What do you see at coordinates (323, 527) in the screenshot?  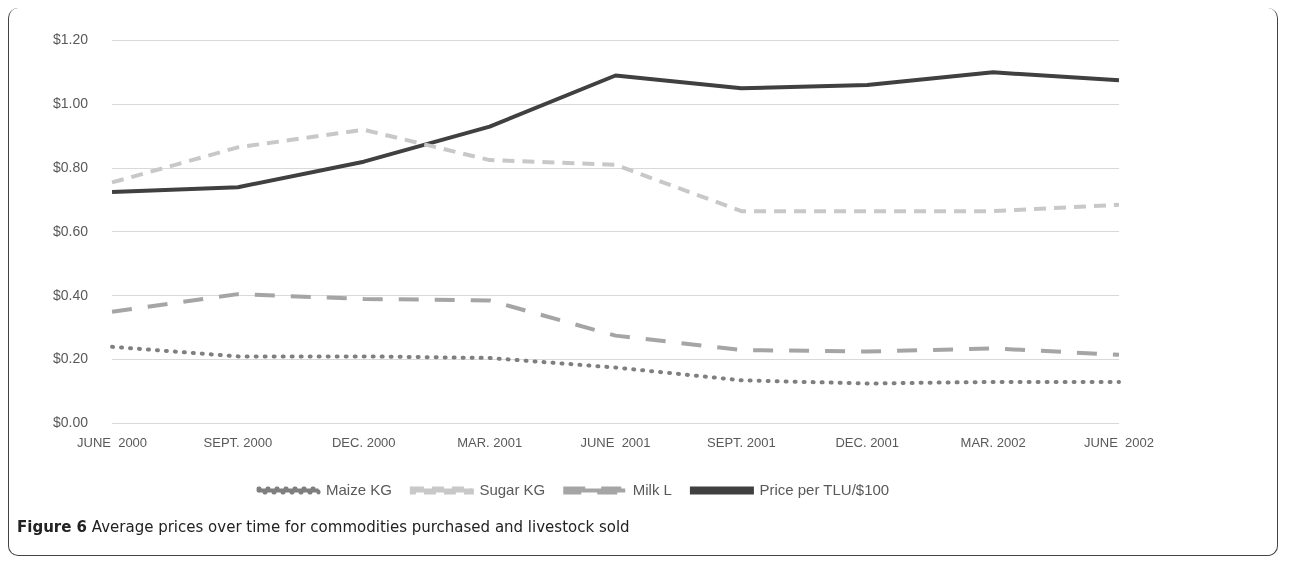 I see `caption: Figure 6 Average prices over time for commodities purchased and livestock sold` at bounding box center [323, 527].